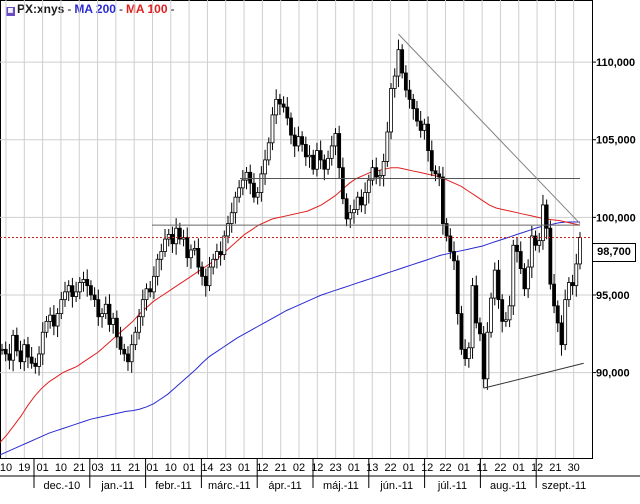 The height and width of the screenshot is (504, 640). Describe the element at coordinates (533, 375) in the screenshot. I see `trend-line-lower` at that location.